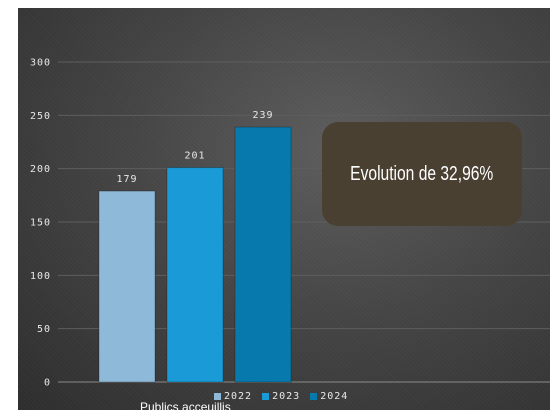 The image size is (553, 413). I want to click on legend-label: 2022, so click(238, 396).